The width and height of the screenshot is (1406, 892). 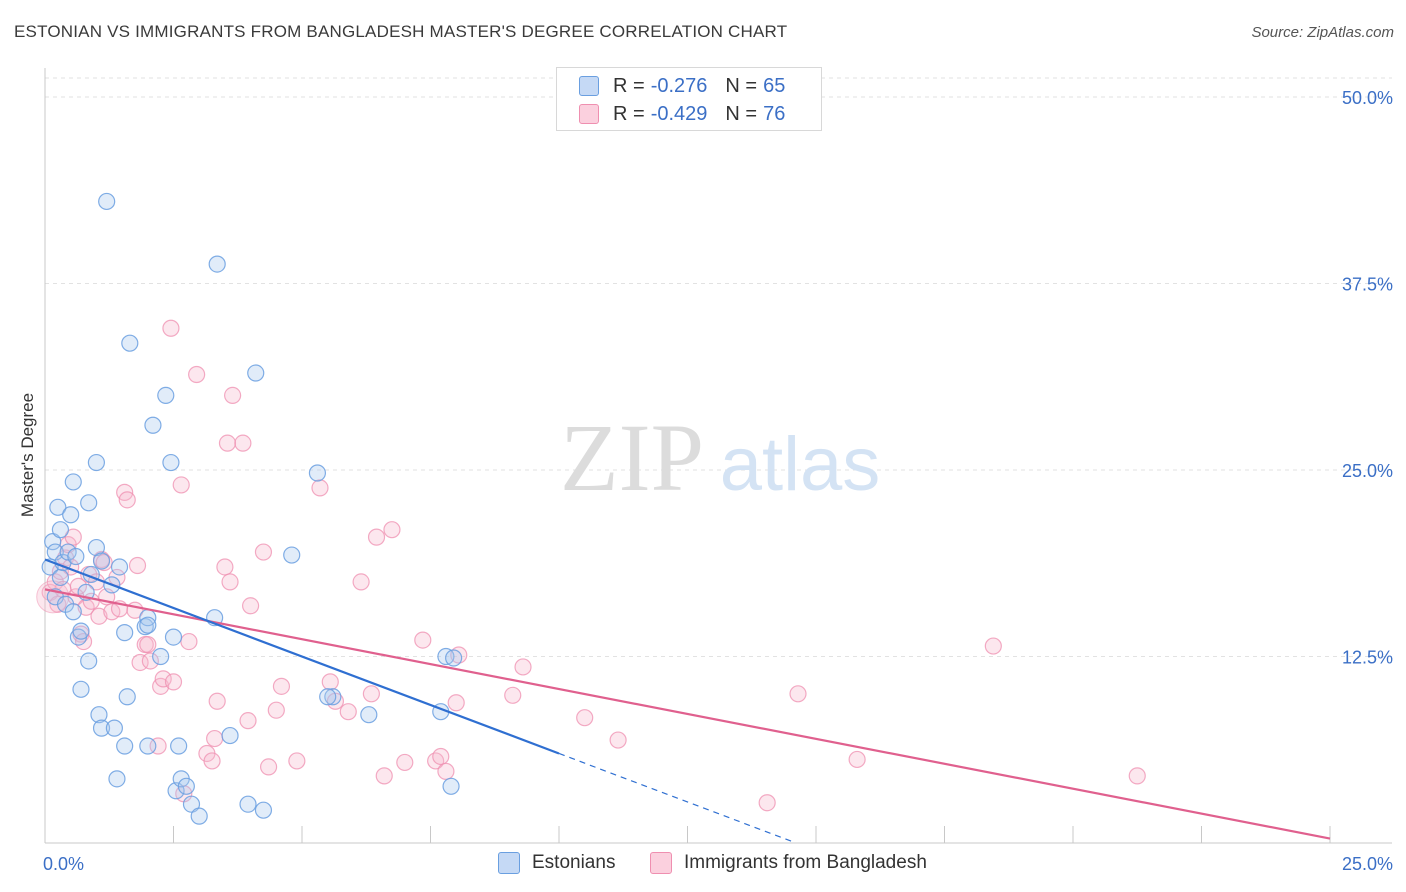 What do you see at coordinates (1367, 98) in the screenshot?
I see `y-tick-label: 50.0%` at bounding box center [1367, 98].